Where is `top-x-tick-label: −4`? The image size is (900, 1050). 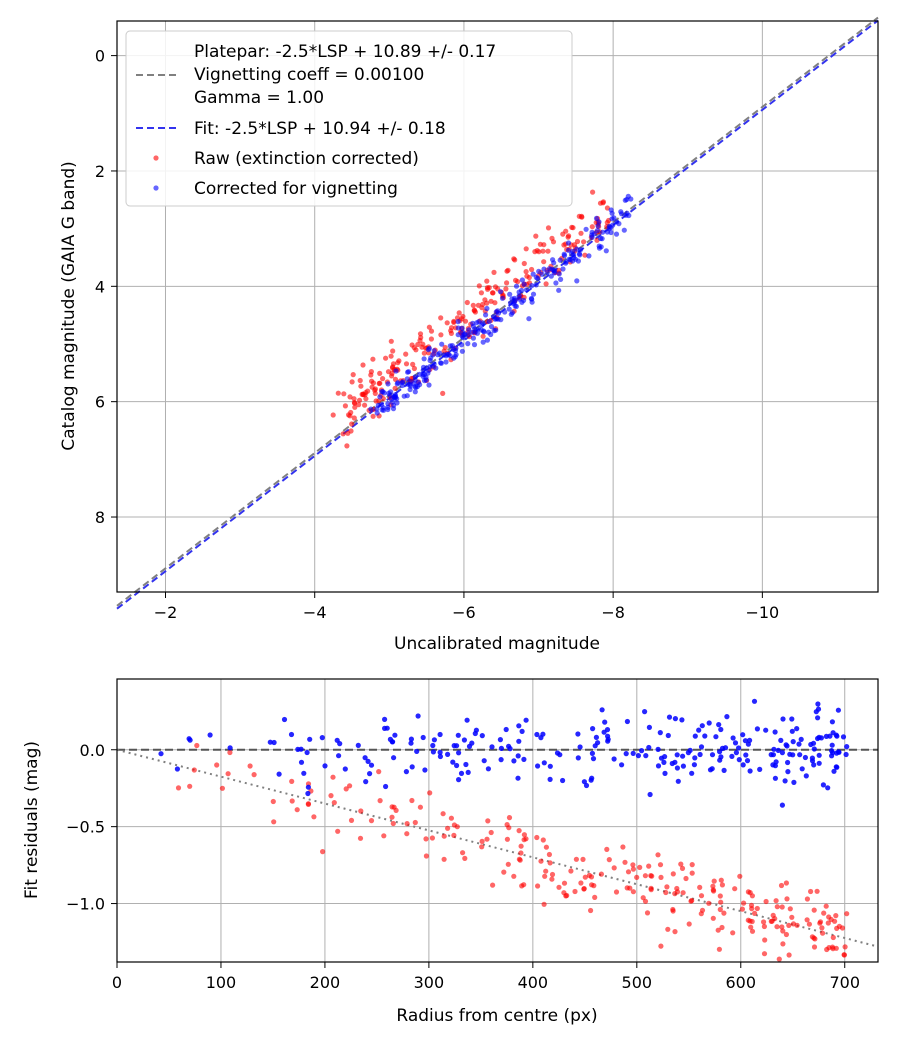
top-x-tick-label: −4 is located at coordinates (315, 612).